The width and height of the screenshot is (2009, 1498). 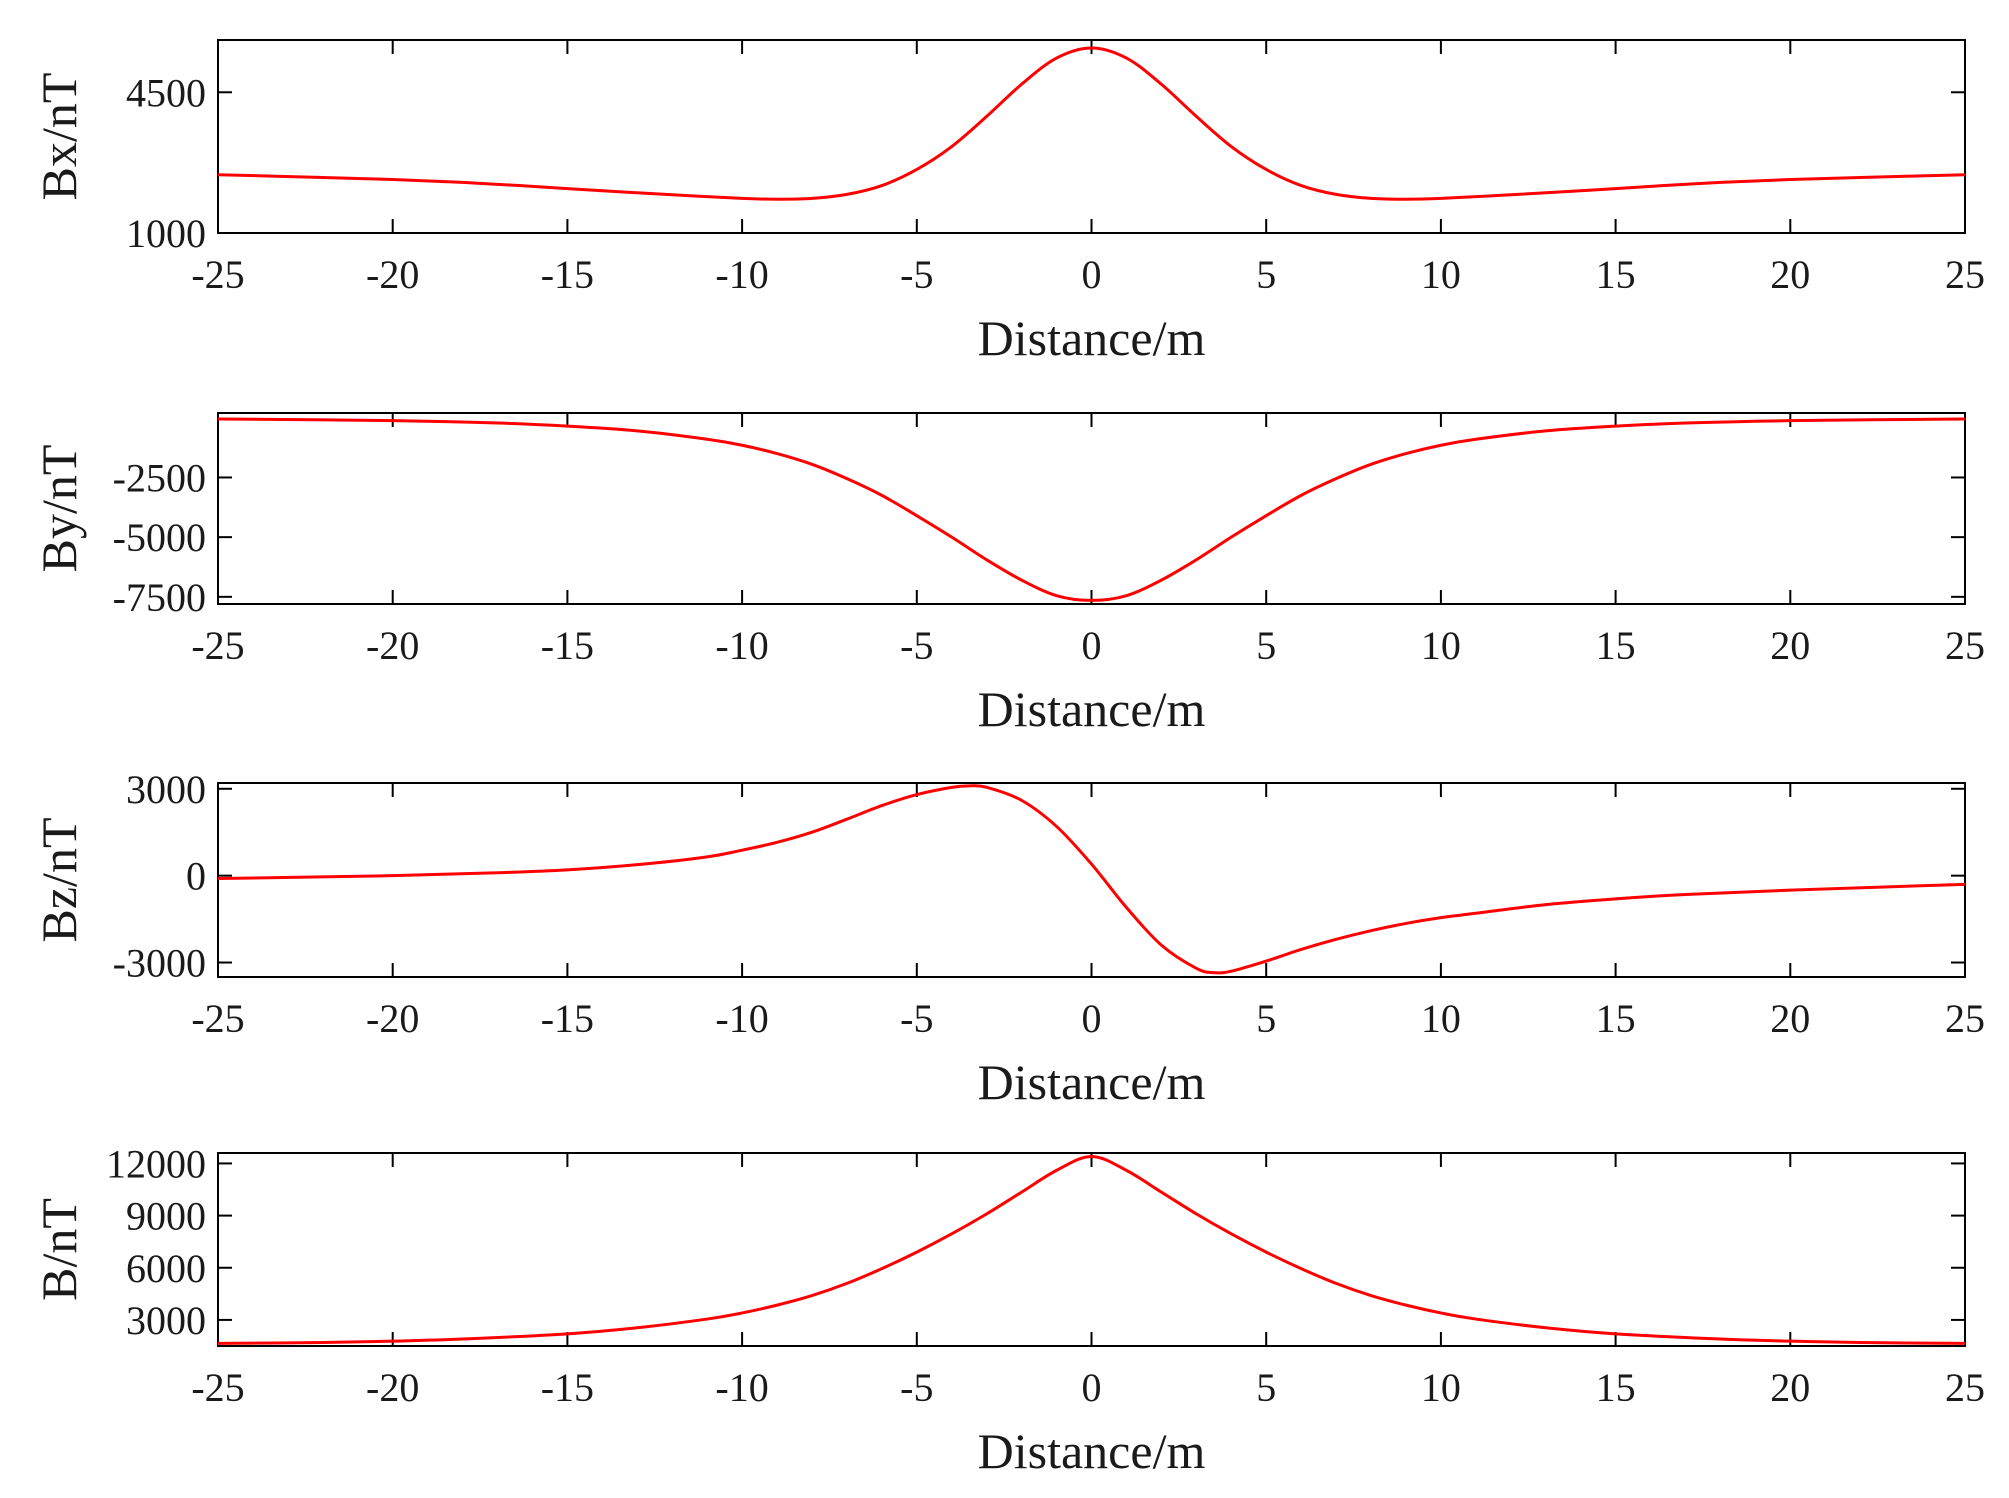 I want to click on y-tick-label: 12000, so click(x=156, y=1163).